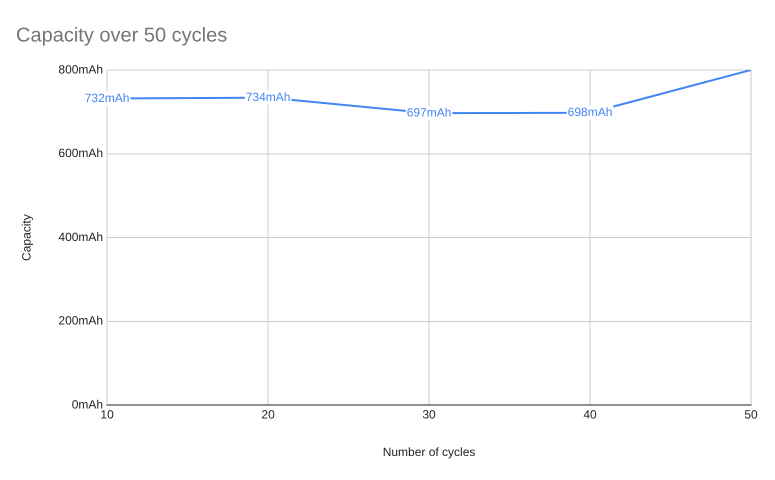 This screenshot has width=775, height=480. I want to click on x-tick-label: 20, so click(268, 415).